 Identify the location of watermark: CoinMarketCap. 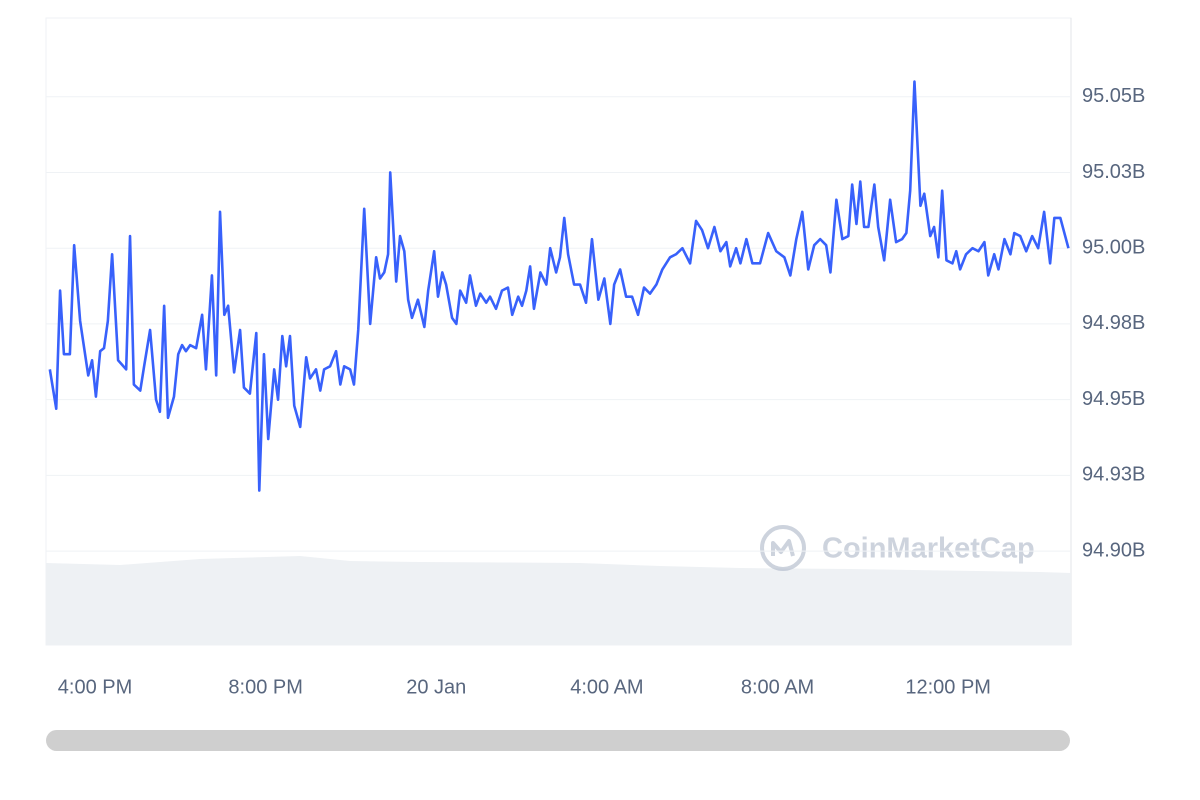
(897, 548).